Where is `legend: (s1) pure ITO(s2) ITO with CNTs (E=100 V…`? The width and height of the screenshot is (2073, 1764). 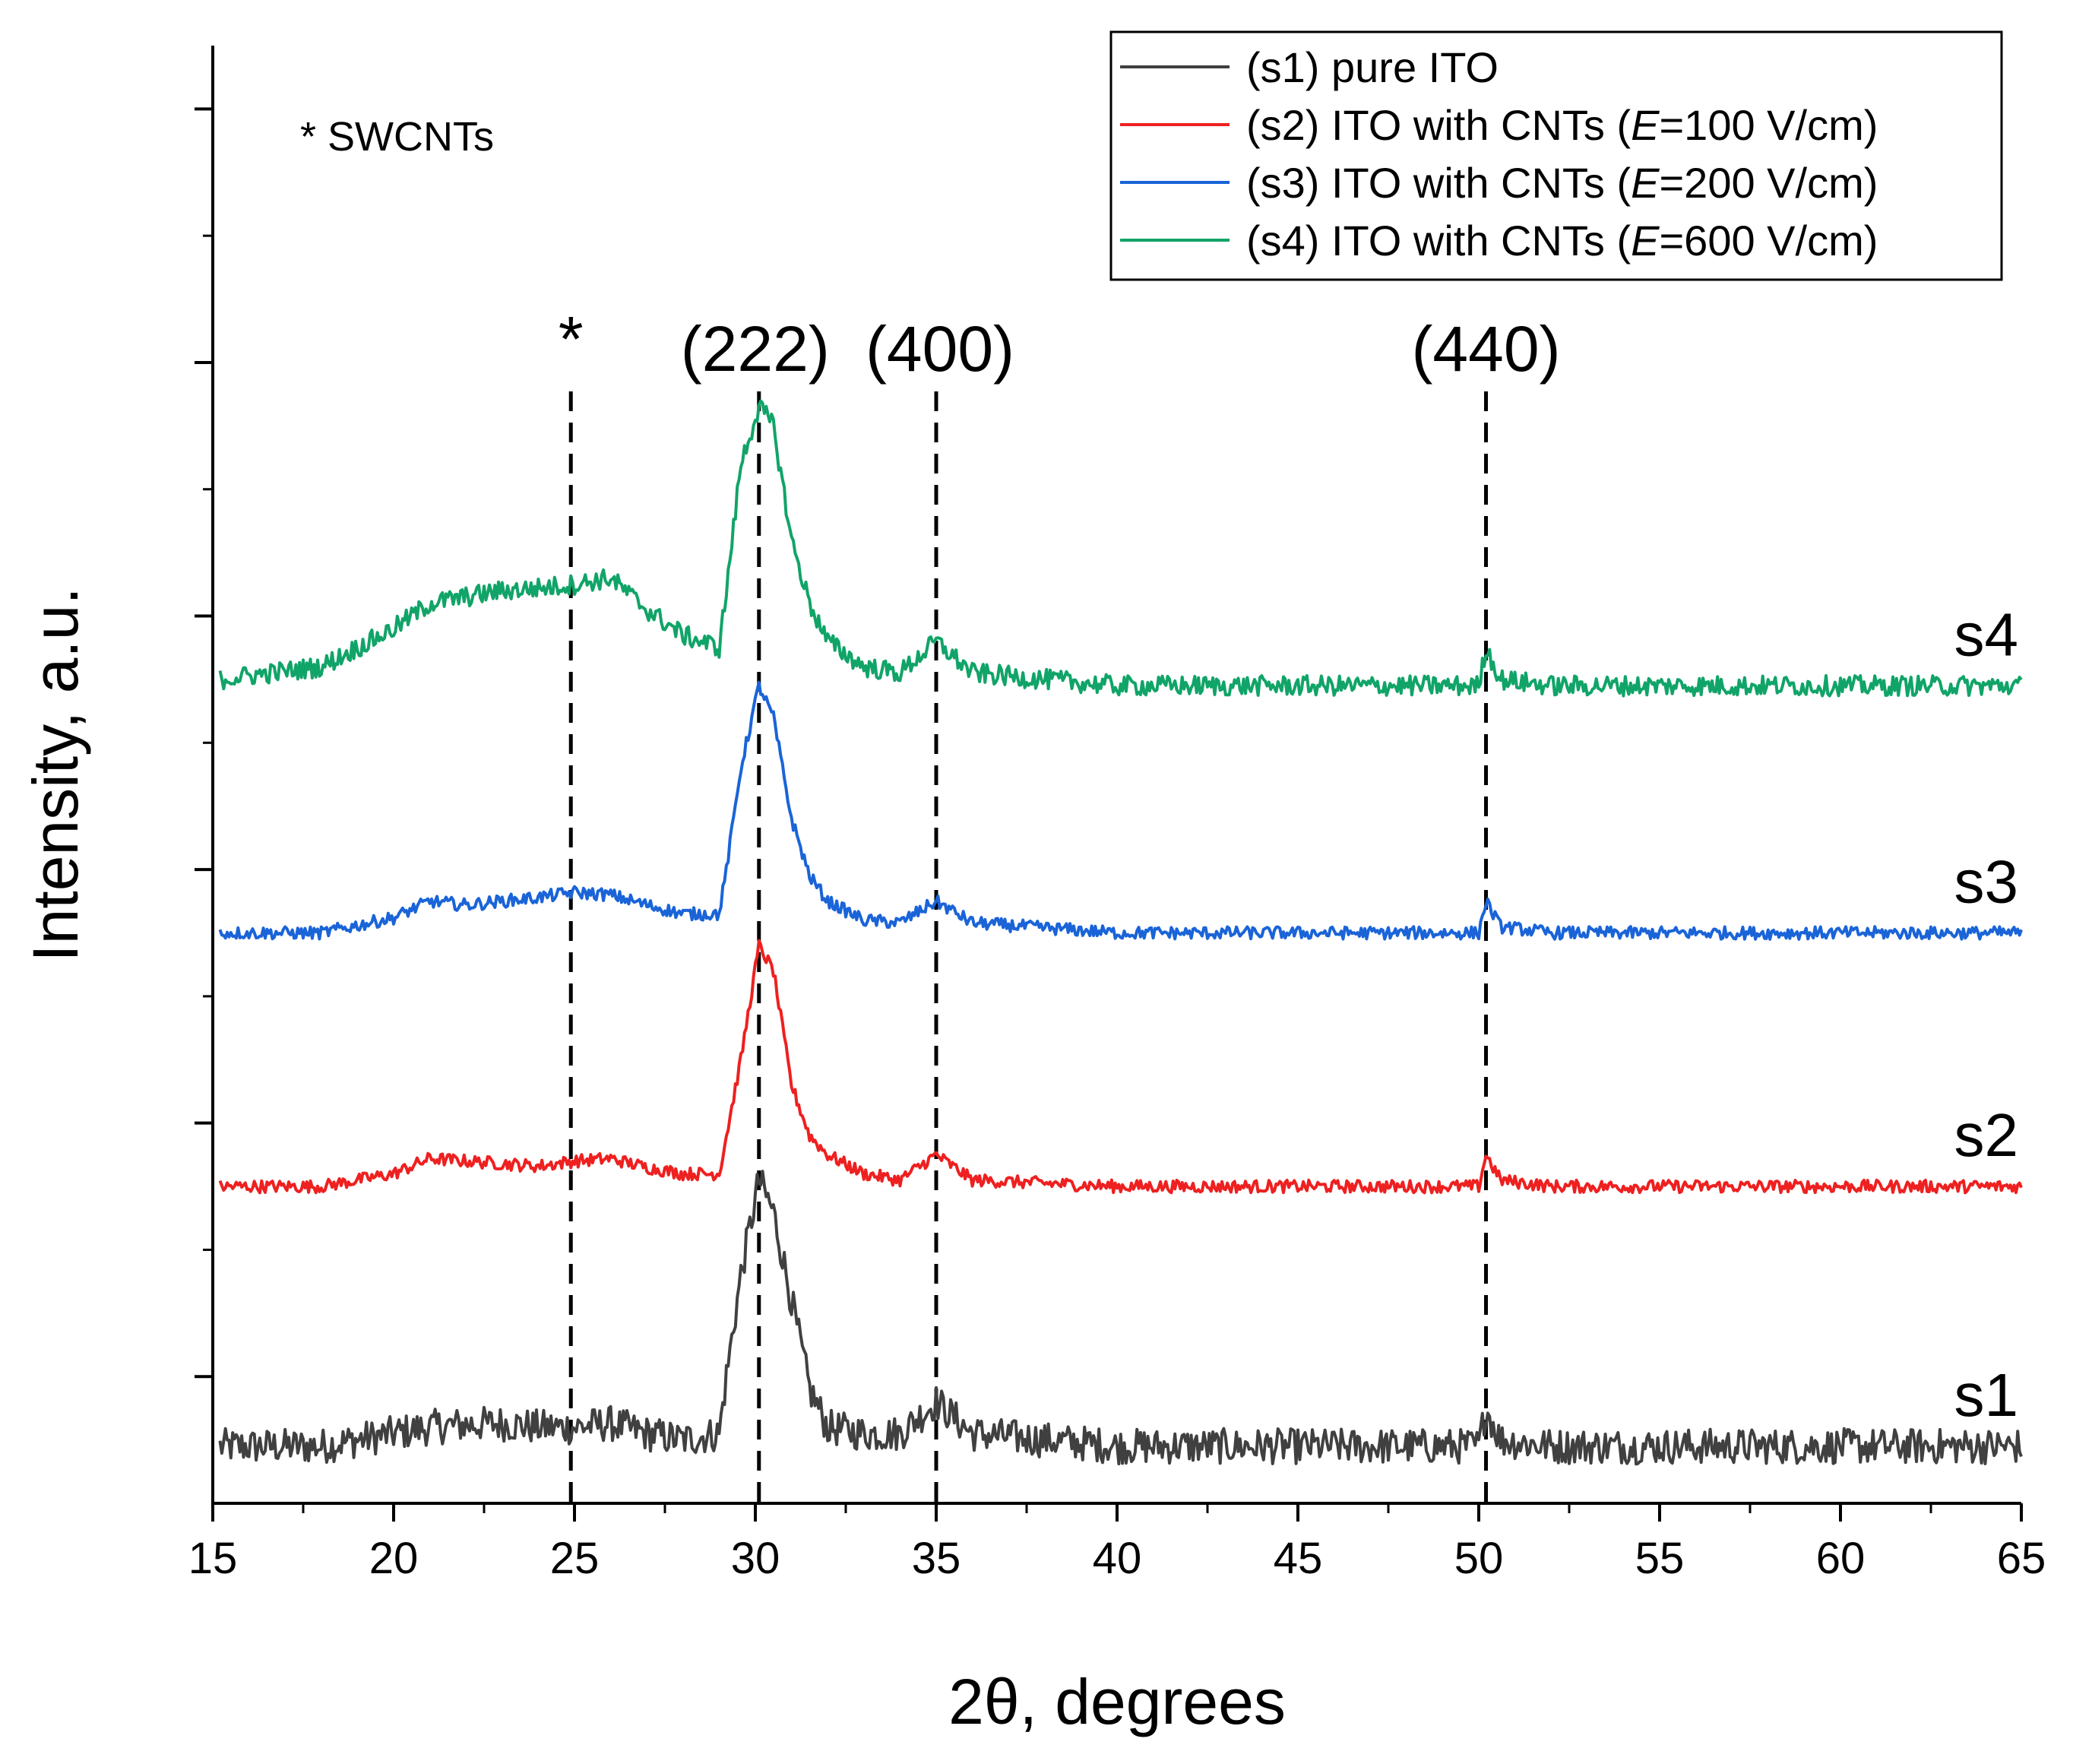
legend: (s1) pure ITO(s2) ITO with CNTs (E=100 V… is located at coordinates (1556, 155).